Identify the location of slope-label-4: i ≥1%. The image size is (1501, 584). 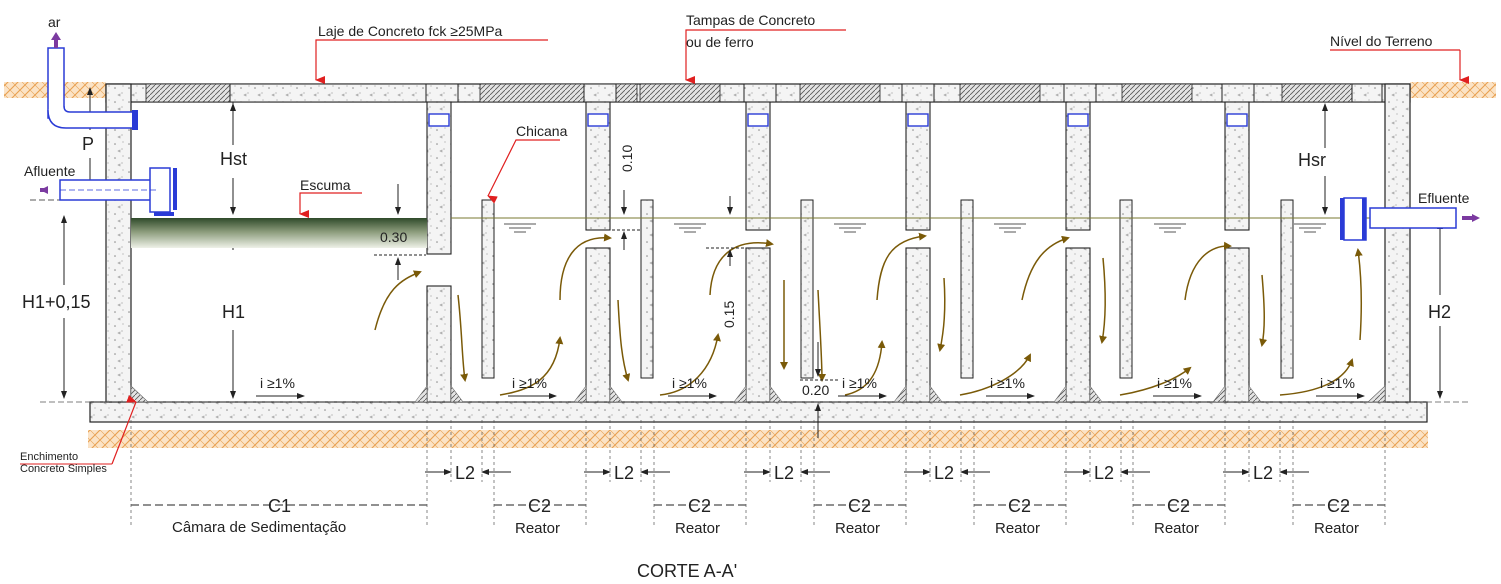
(1007, 383).